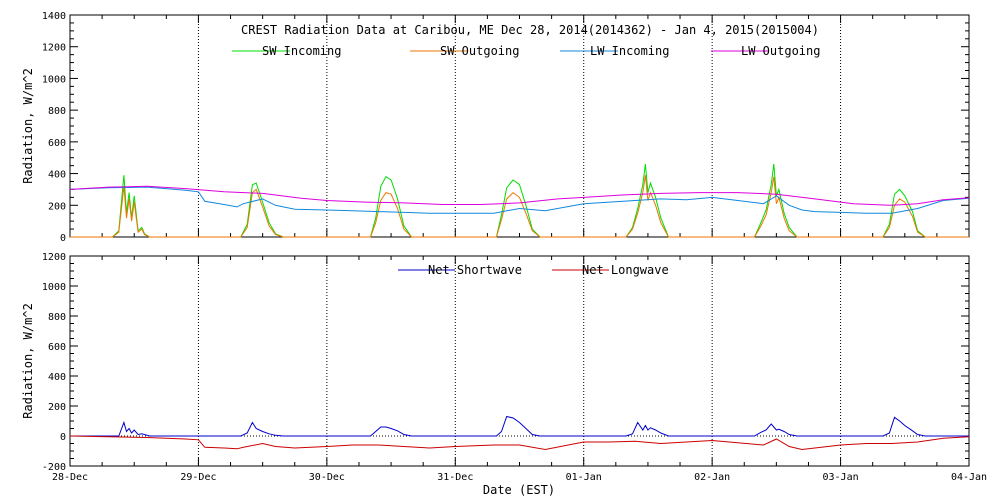  What do you see at coordinates (54, 467) in the screenshot?
I see `bottom-ytick-label: -200` at bounding box center [54, 467].